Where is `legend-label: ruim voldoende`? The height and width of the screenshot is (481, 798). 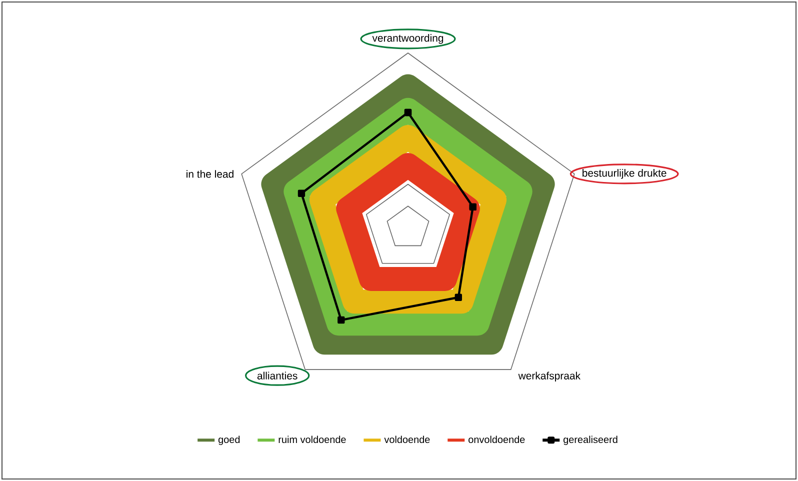
legend-label: ruim voldoende is located at coordinates (312, 440).